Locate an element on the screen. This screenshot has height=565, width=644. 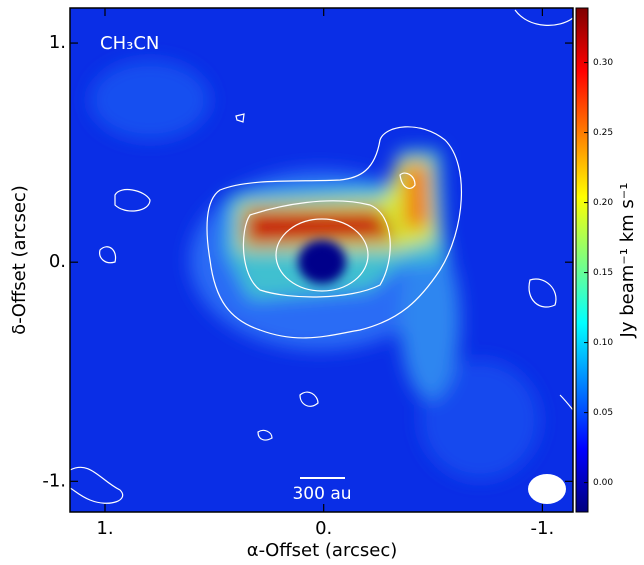
colorbar-tick-label: 0.30 is located at coordinates (603, 63).